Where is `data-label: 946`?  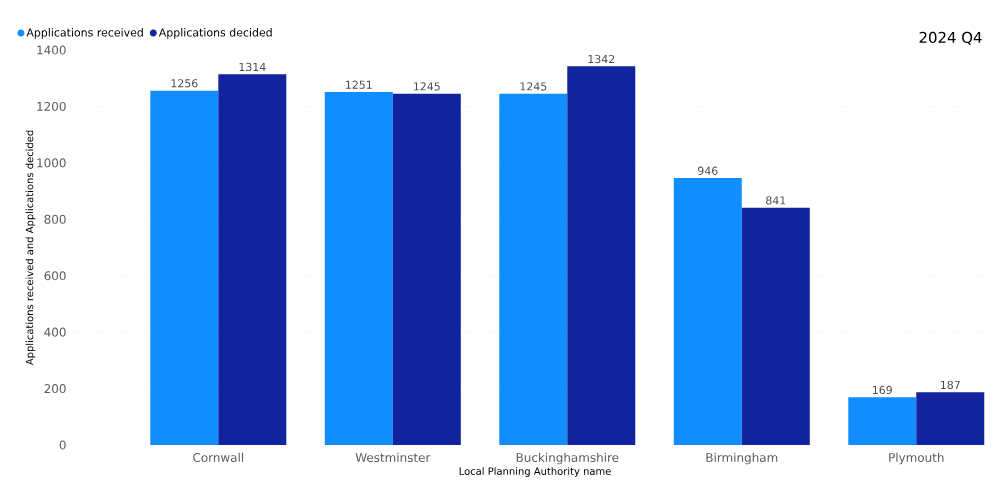
data-label: 946 is located at coordinates (708, 170).